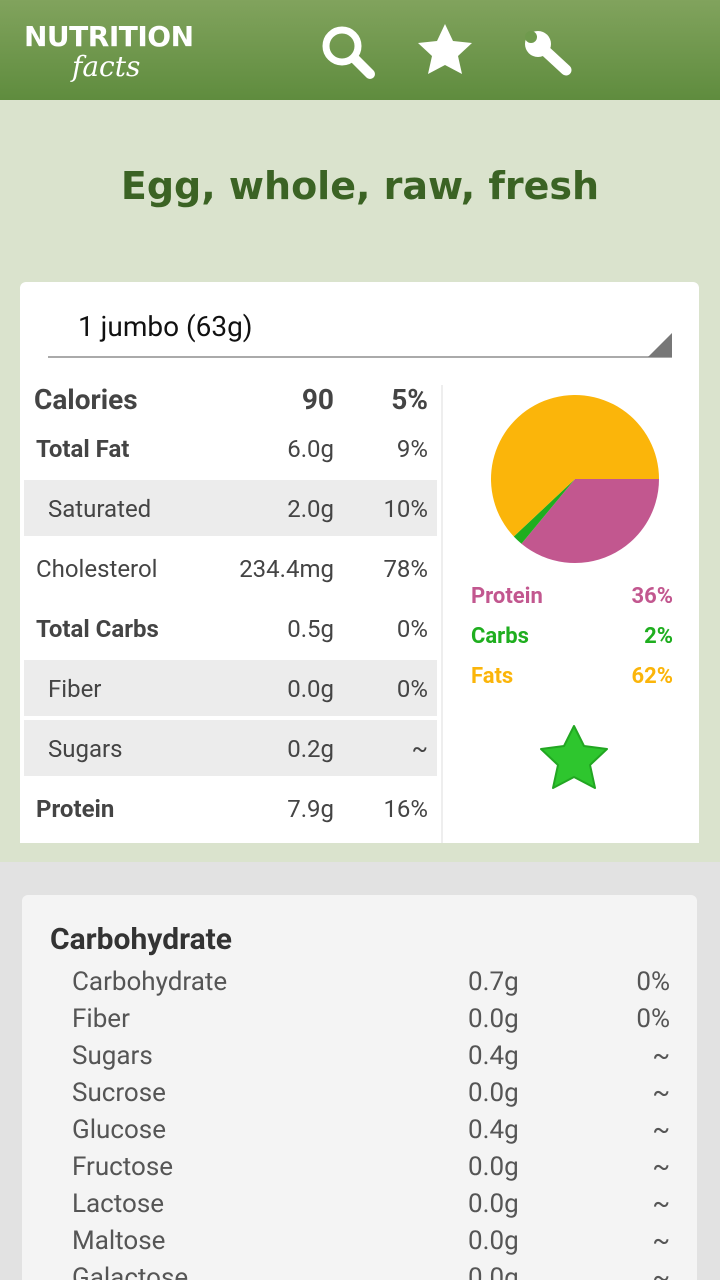  I want to click on favorites-icon, so click(445, 49).